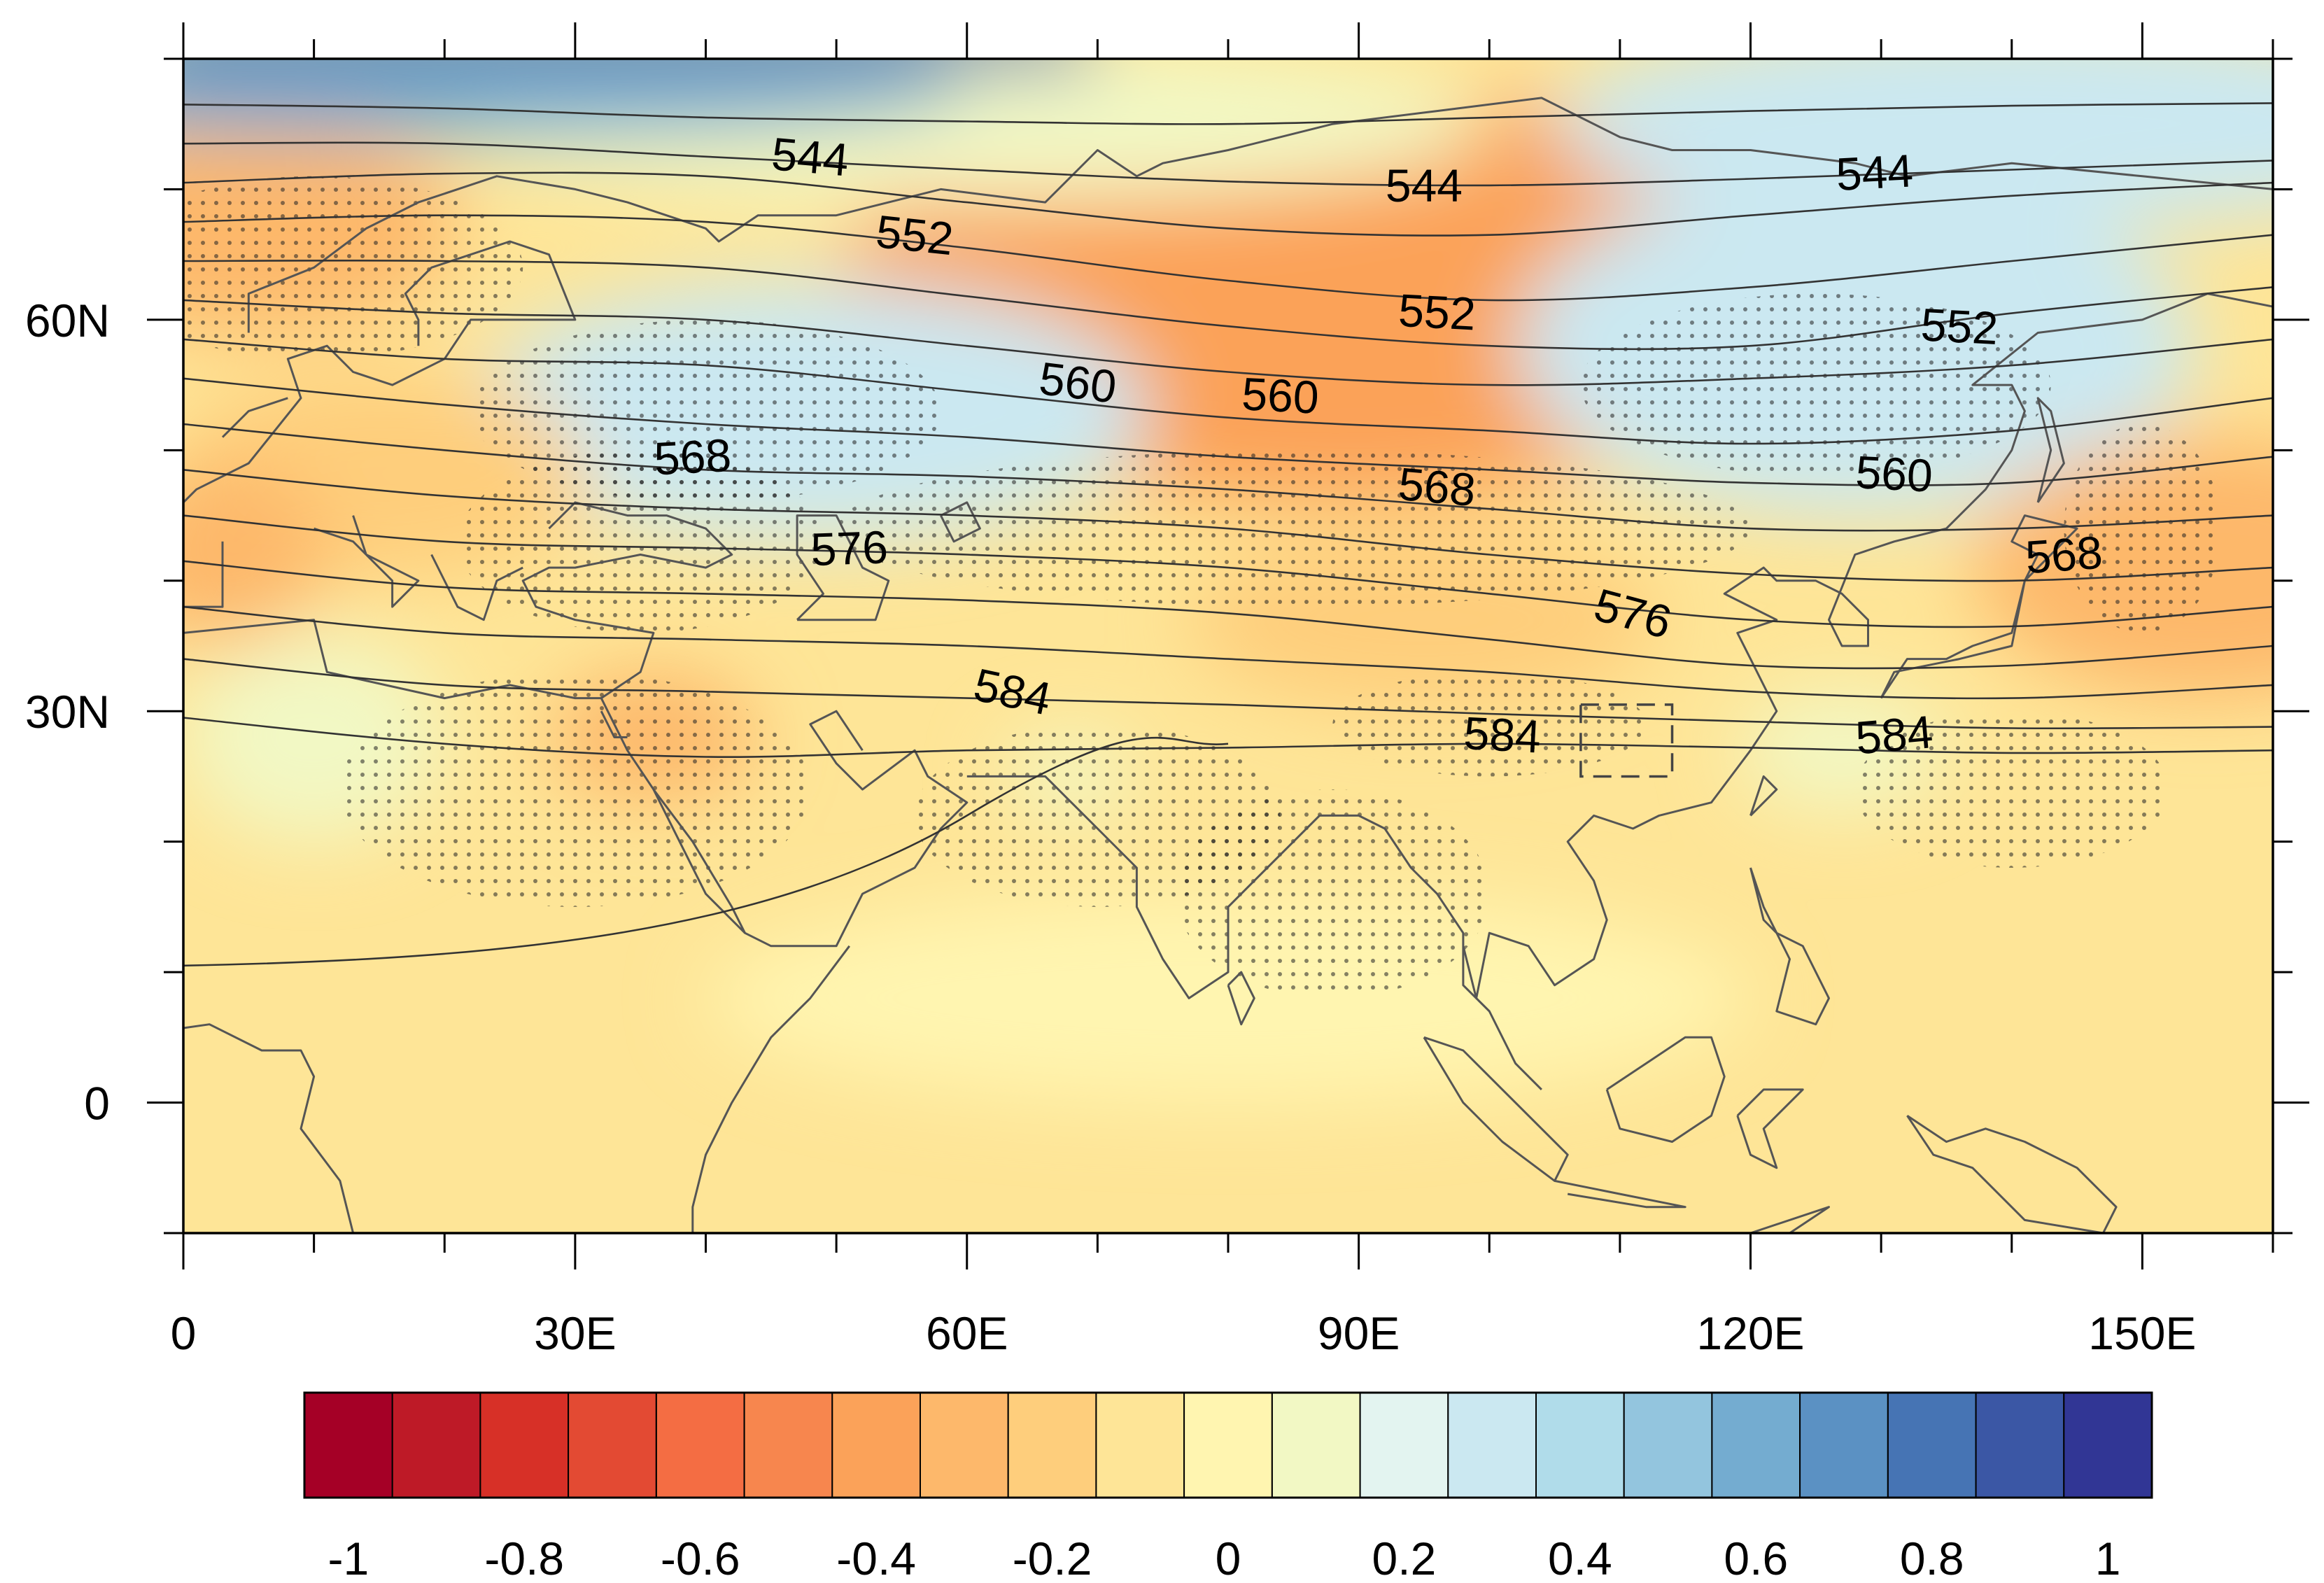 The image size is (2324, 1583). What do you see at coordinates (967, 1333) in the screenshot?
I see `x-tick-label: 60E` at bounding box center [967, 1333].